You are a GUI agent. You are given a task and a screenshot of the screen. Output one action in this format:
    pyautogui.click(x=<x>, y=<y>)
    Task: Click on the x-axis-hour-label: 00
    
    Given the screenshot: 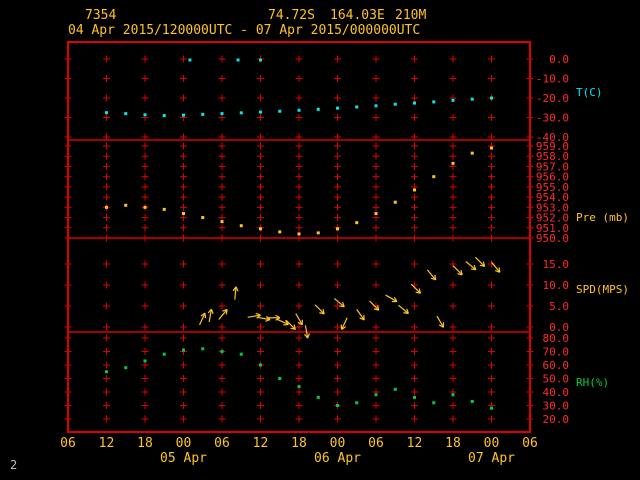 What is the action you would take?
    pyautogui.click(x=492, y=443)
    